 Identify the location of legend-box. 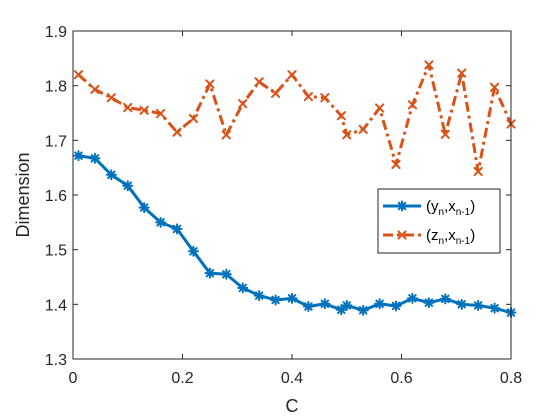
(439, 221).